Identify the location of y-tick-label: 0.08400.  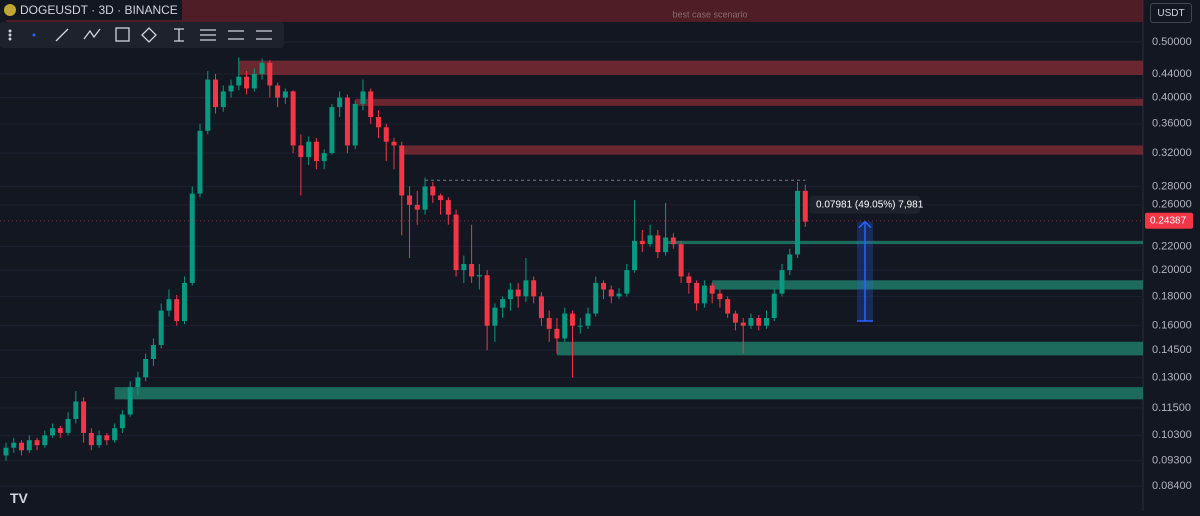
(1172, 486).